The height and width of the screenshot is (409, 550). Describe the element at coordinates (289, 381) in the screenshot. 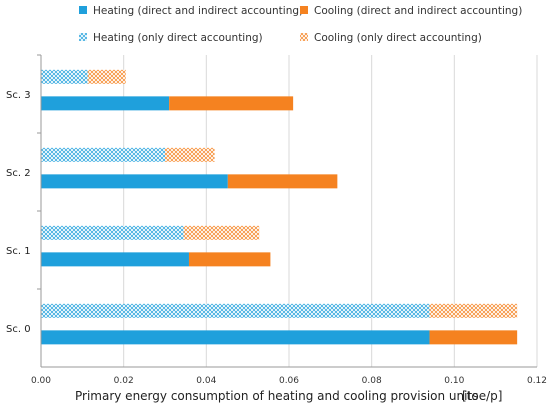

I see `x-tick-label: 0.06` at that location.